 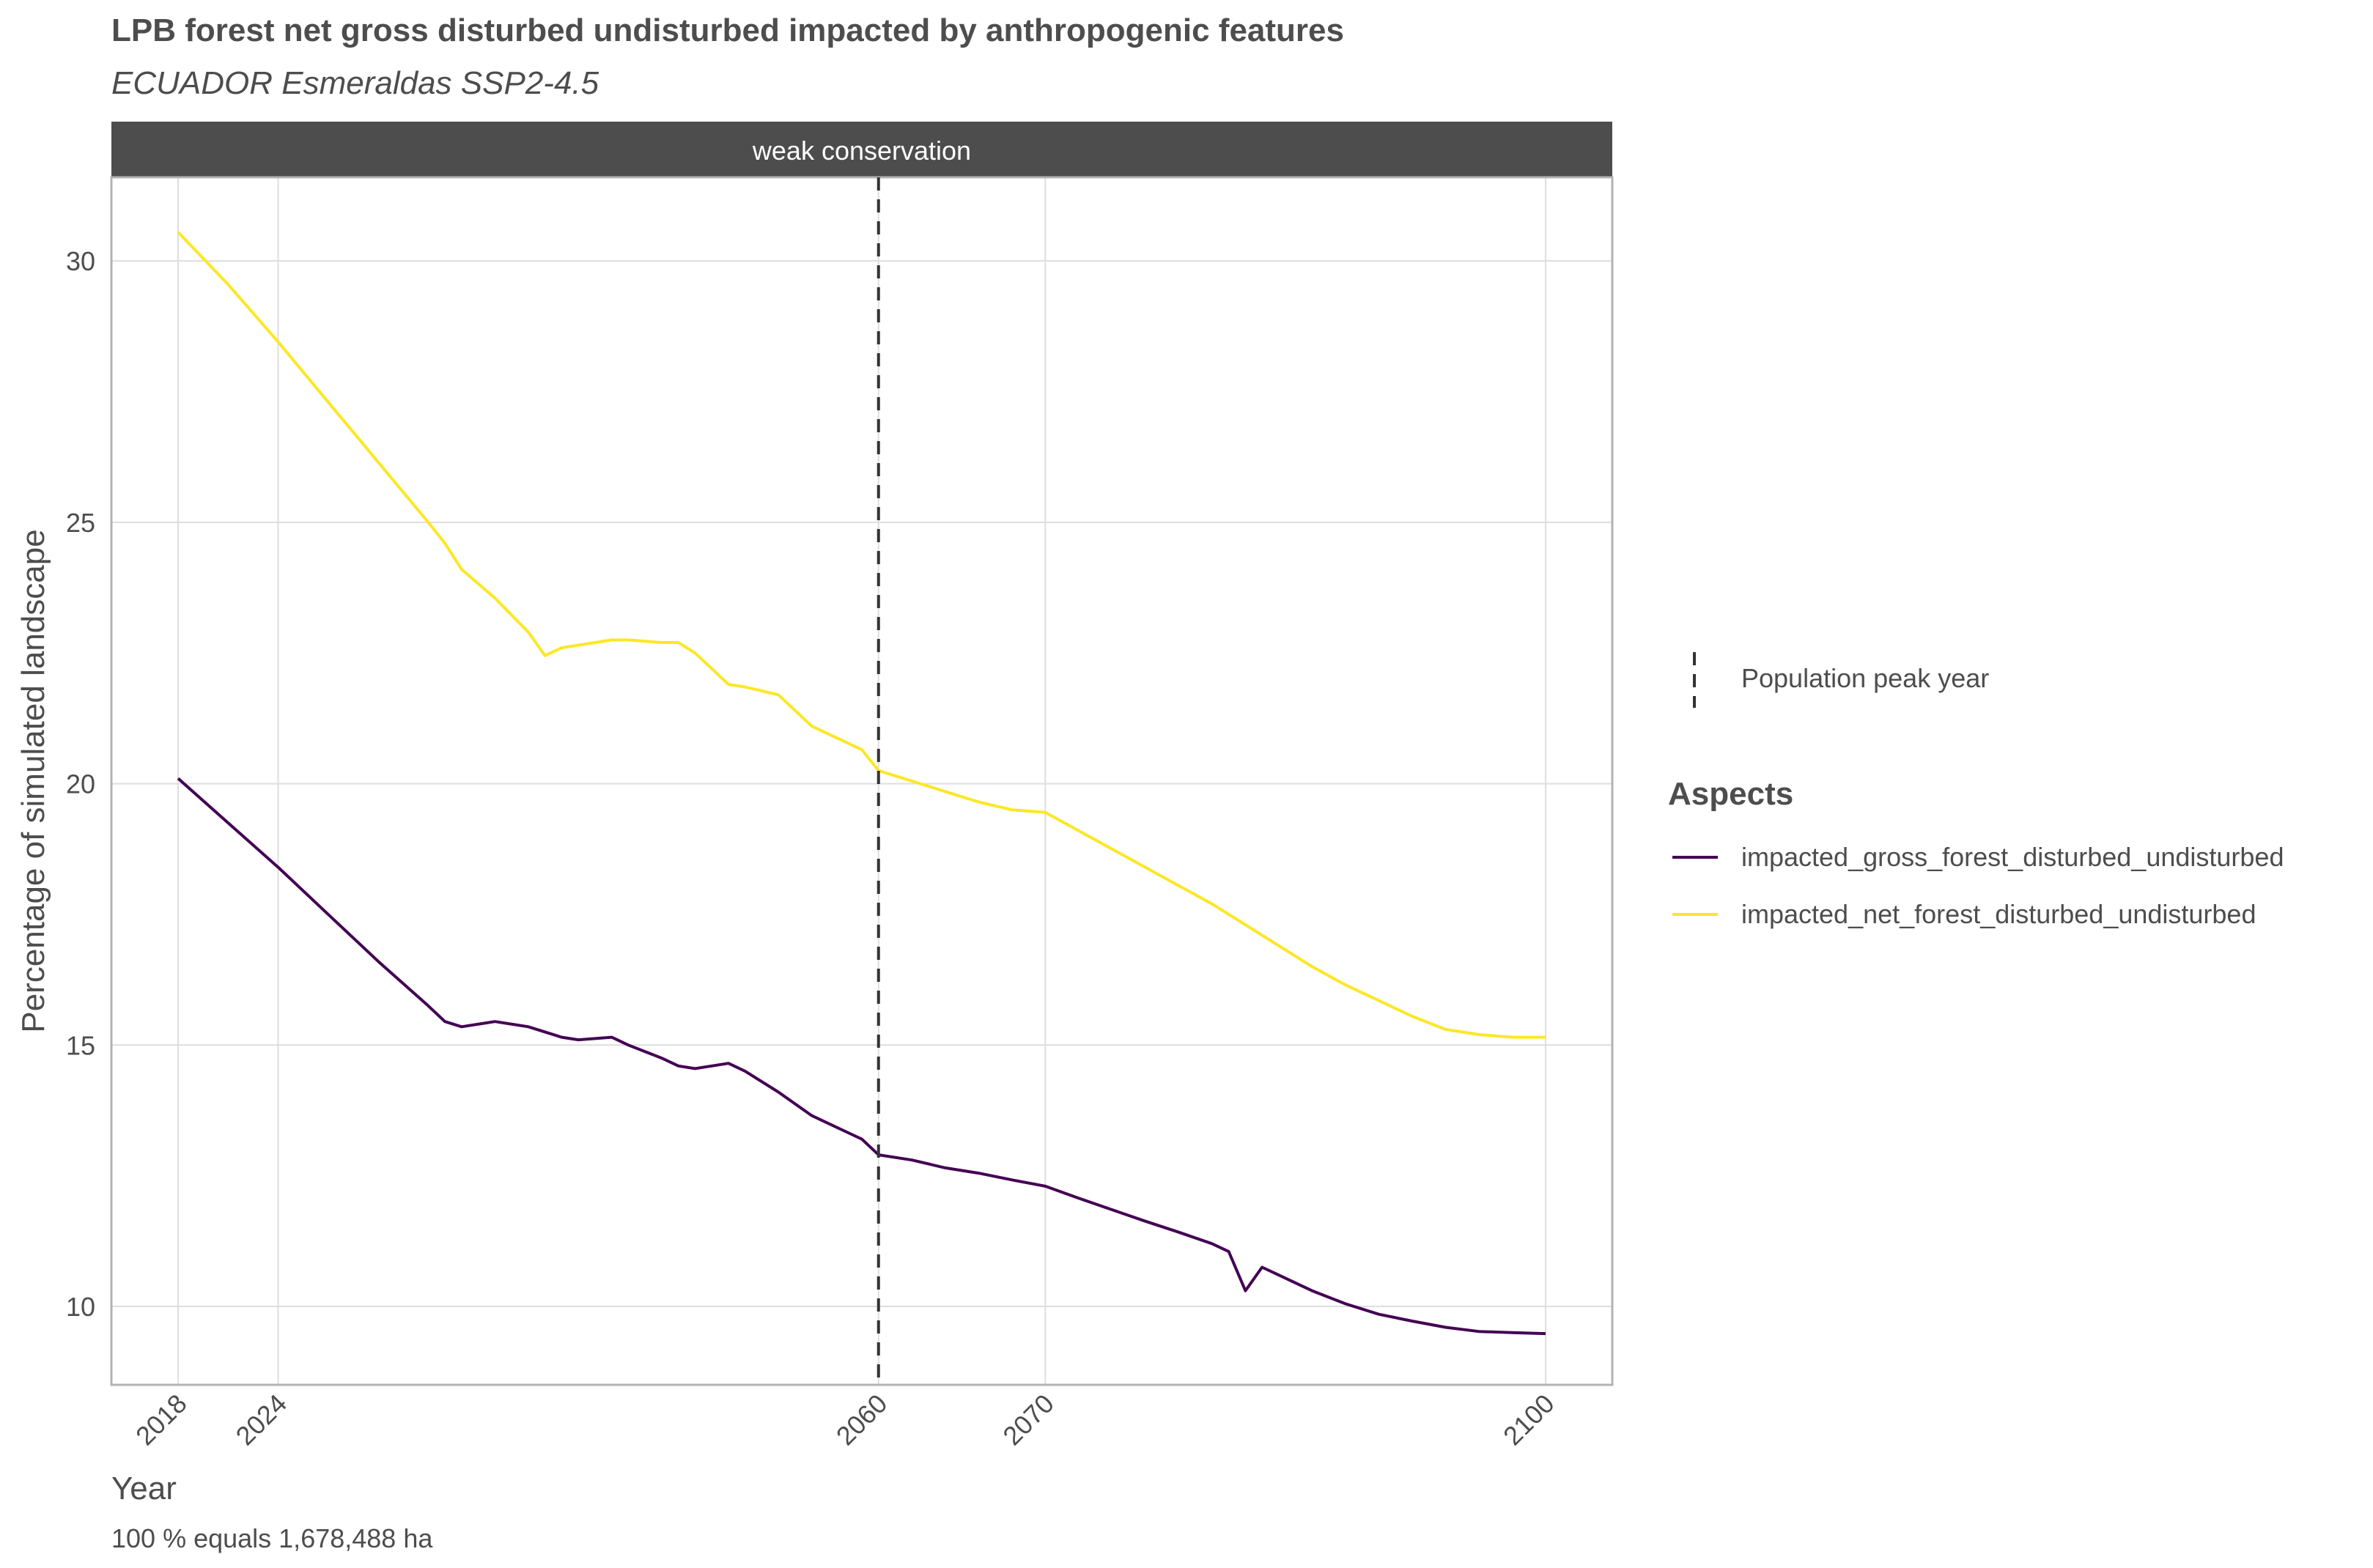 What do you see at coordinates (355, 83) in the screenshot?
I see `chart-subtitle: ECUADOR Esmeraldas SSP2-4.5` at bounding box center [355, 83].